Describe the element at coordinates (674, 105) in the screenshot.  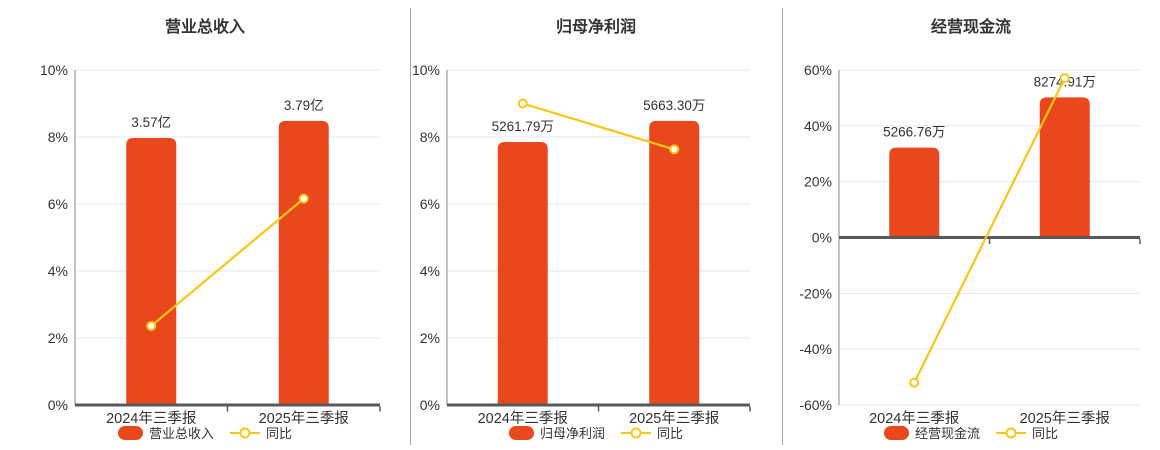
I see `bar-value-label: 5663.30万` at that location.